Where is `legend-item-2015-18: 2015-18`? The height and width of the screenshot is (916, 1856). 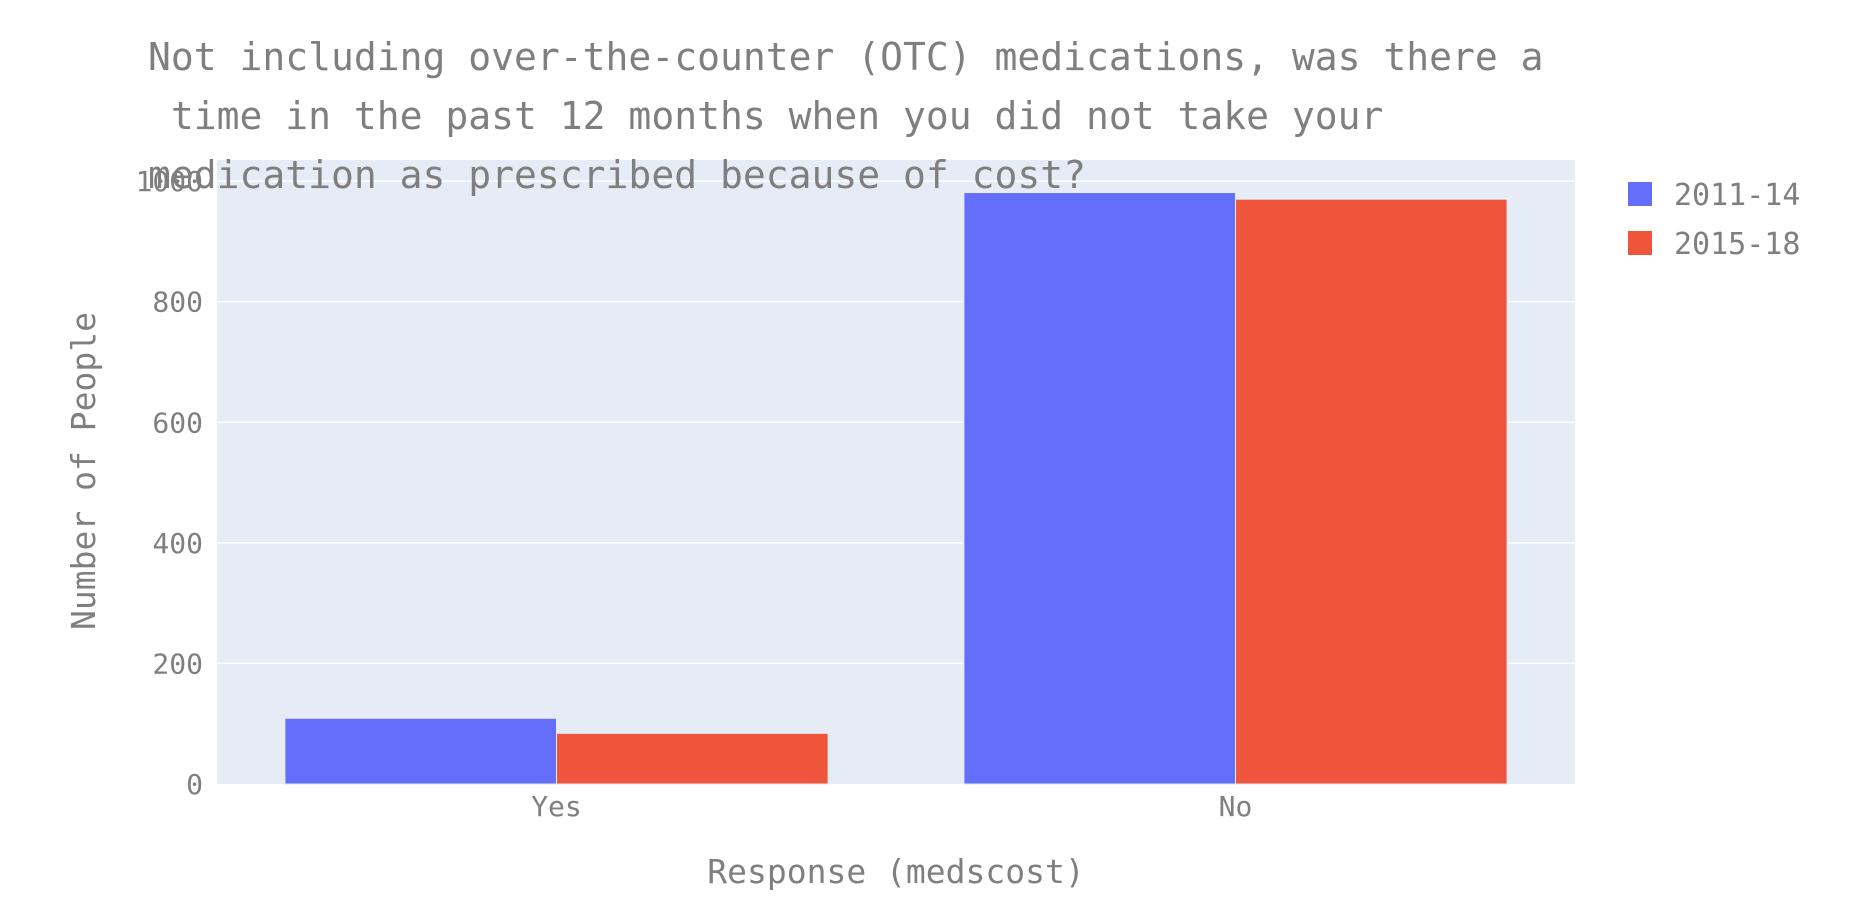 legend-item-2015-18: 2015-18 is located at coordinates (1714, 244).